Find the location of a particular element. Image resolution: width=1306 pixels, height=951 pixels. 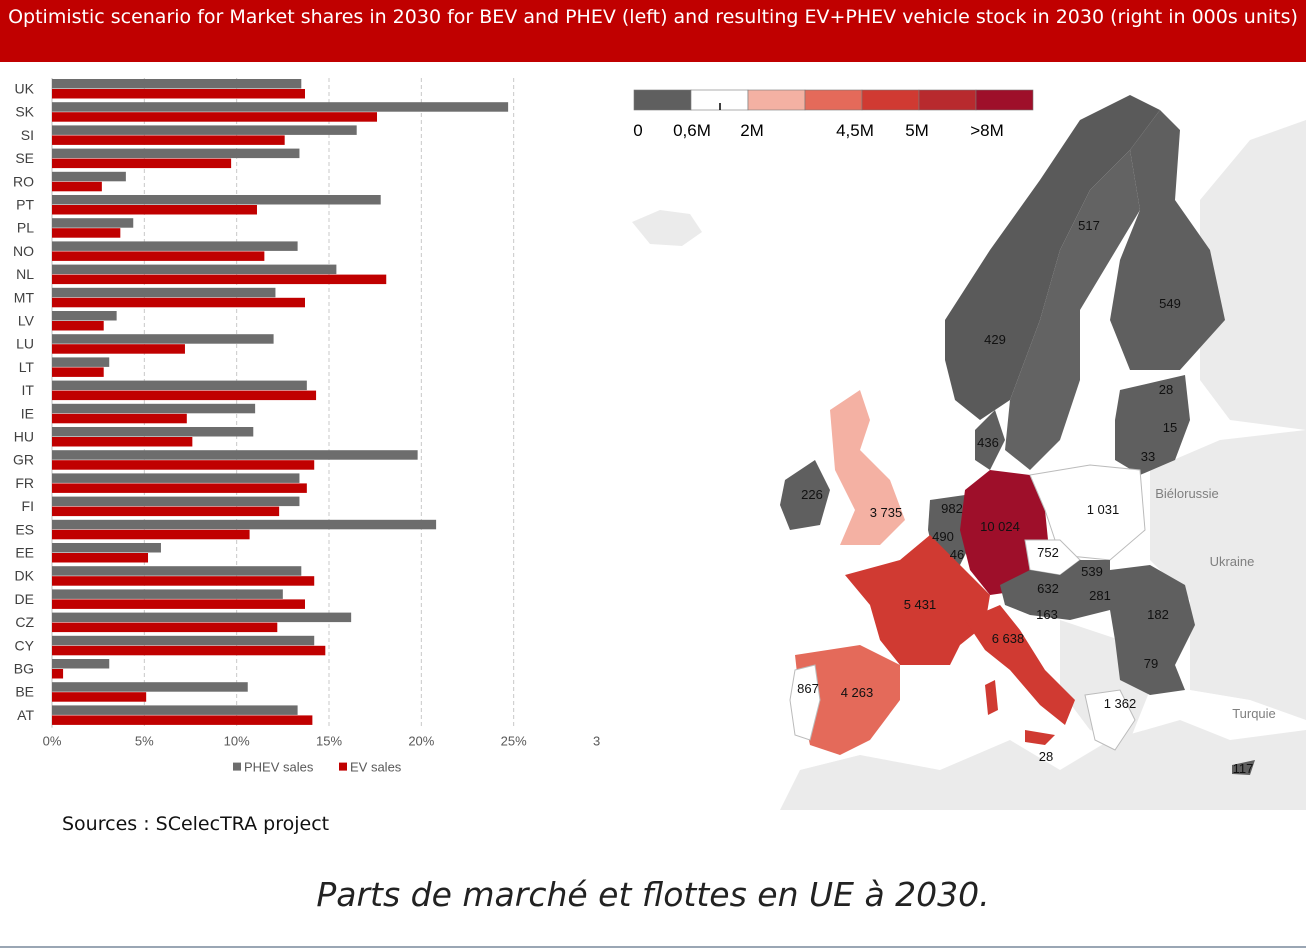

category-label: LT is located at coordinates (27, 367).